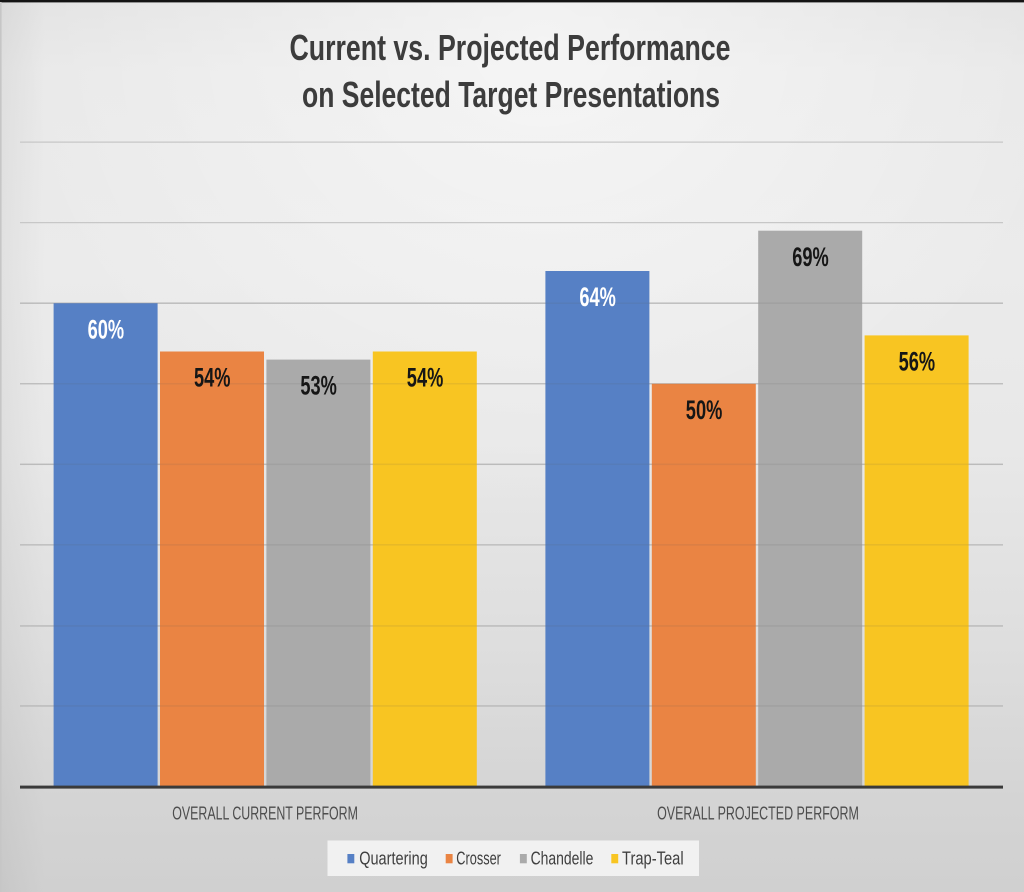  I want to click on svg-text: 60%, so click(106, 329).